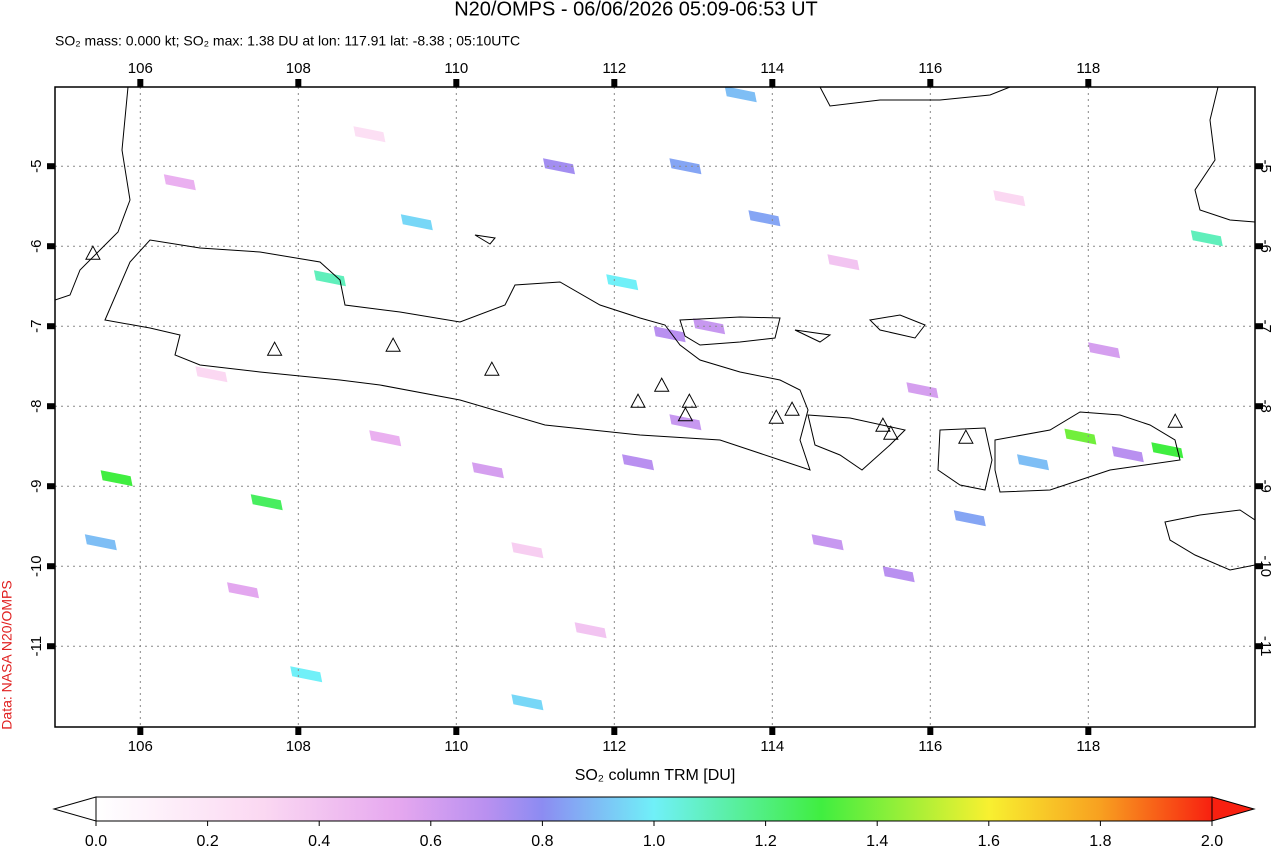 The height and width of the screenshot is (858, 1272). Describe the element at coordinates (1209, 540) in the screenshot. I see `coast-sumba` at that location.